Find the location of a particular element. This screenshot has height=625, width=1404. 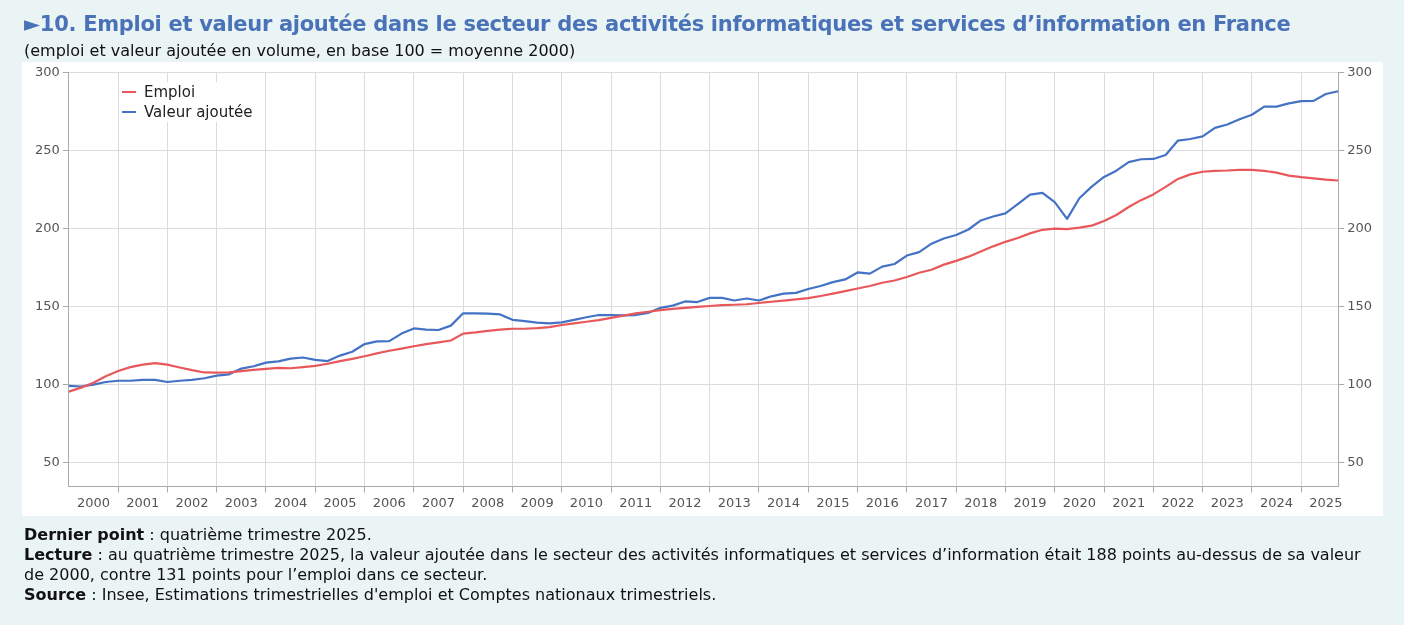

y2-tick-label: 250 is located at coordinates (1360, 150).